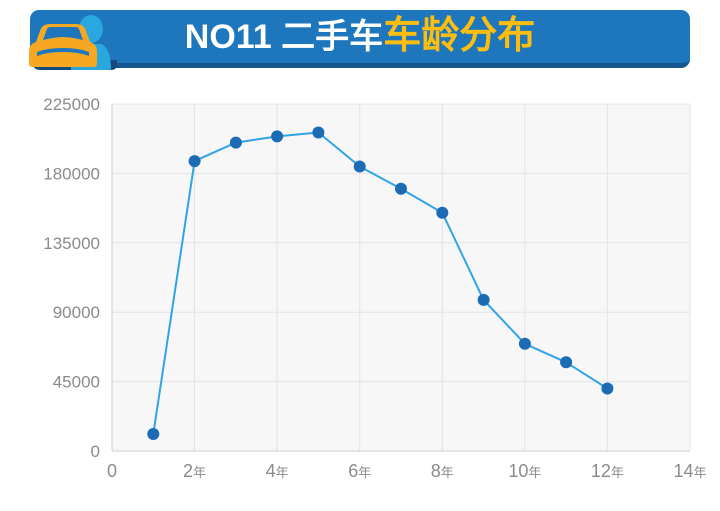 The width and height of the screenshot is (720, 511). What do you see at coordinates (277, 471) in the screenshot?
I see `x-axis-tick-label: 4年` at bounding box center [277, 471].